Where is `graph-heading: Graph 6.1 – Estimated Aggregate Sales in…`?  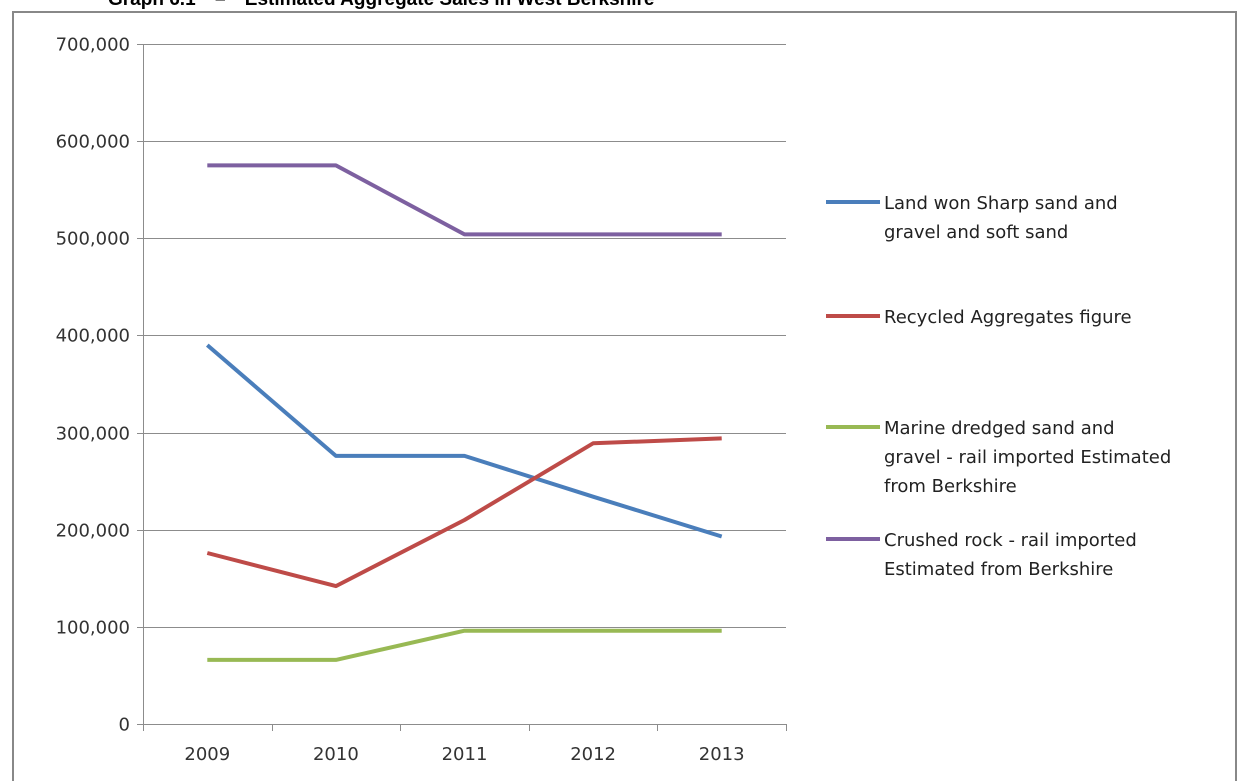 graph-heading: Graph 6.1 – Estimated Aggregate Sales in… is located at coordinates (381, 5).